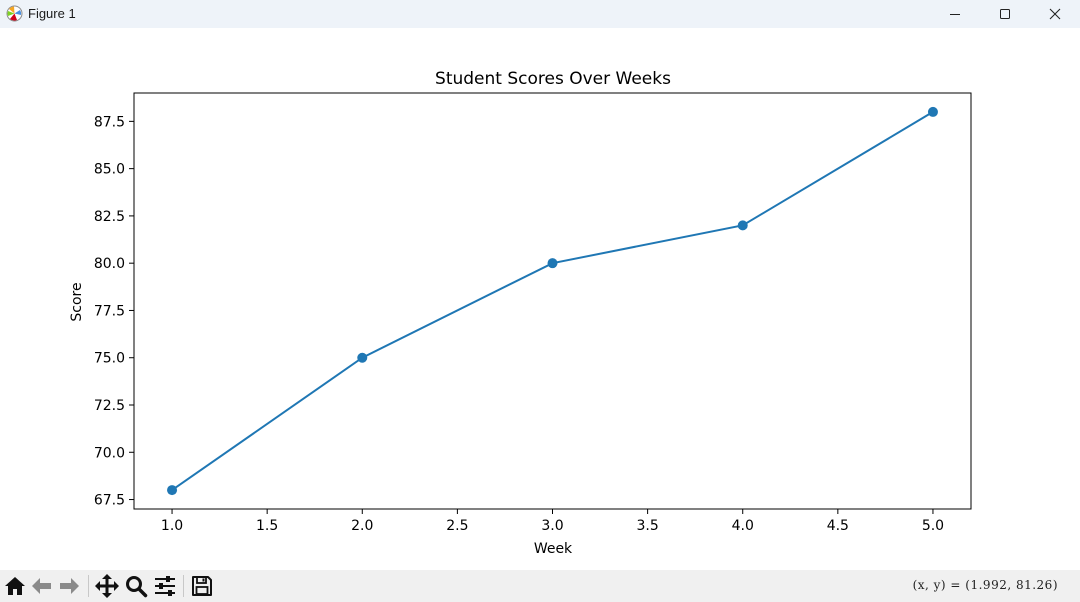 The width and height of the screenshot is (1080, 602). I want to click on x-axis: 1.0 1.5 2.0 2.5 3.0 3.5 4.0 4.5 5.0, so click(552, 521).